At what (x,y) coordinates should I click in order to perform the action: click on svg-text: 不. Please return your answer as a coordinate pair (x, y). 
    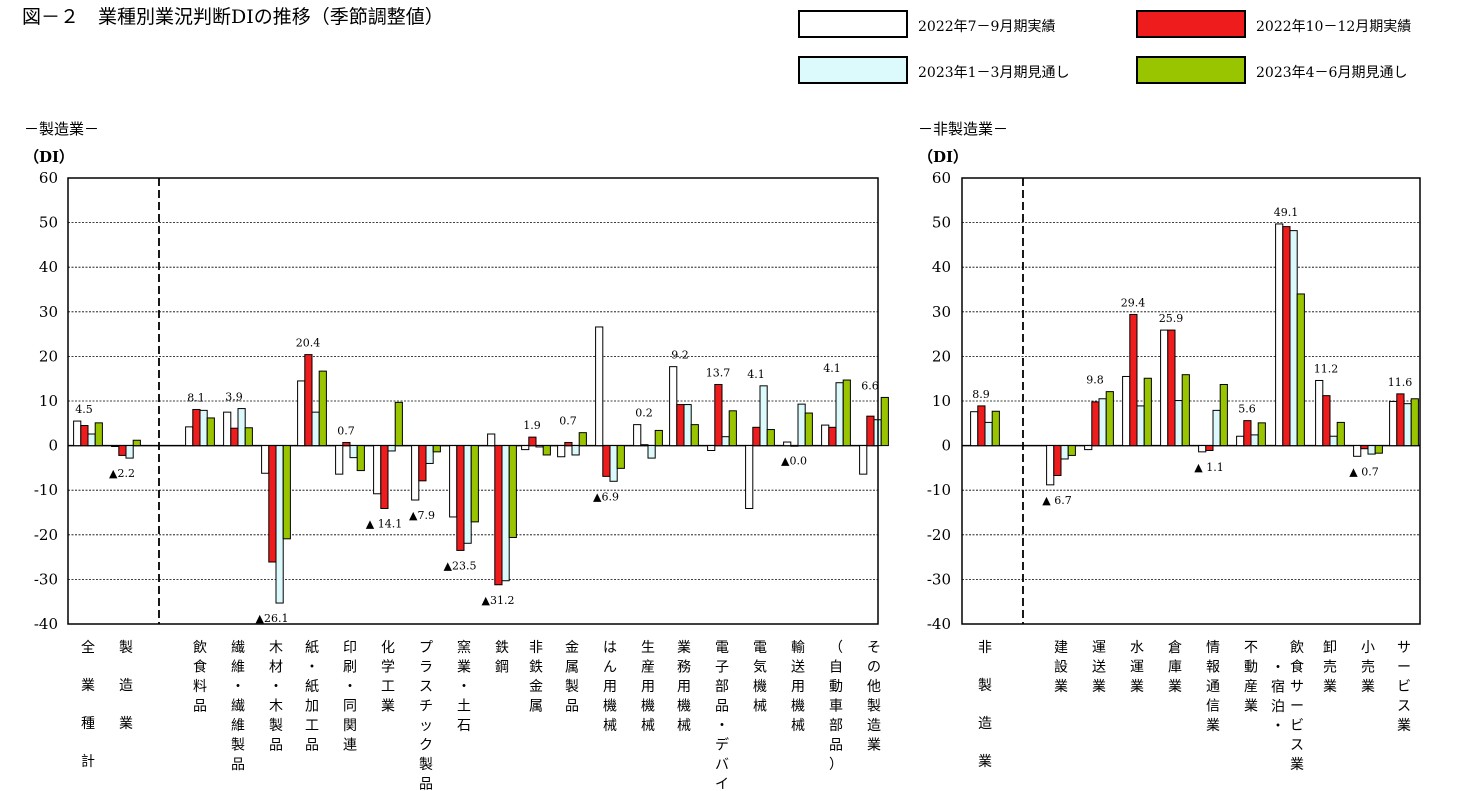
    Looking at the image, I should click on (1251, 648).